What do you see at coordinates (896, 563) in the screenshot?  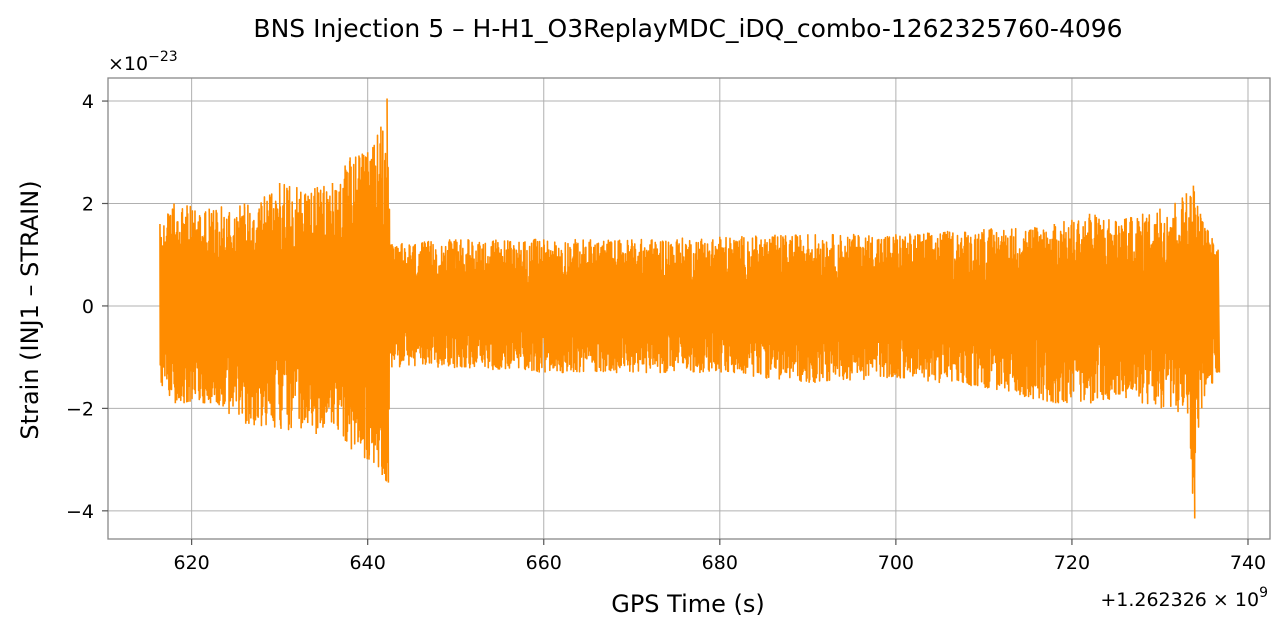 I see `x-tick-label: 700` at bounding box center [896, 563].